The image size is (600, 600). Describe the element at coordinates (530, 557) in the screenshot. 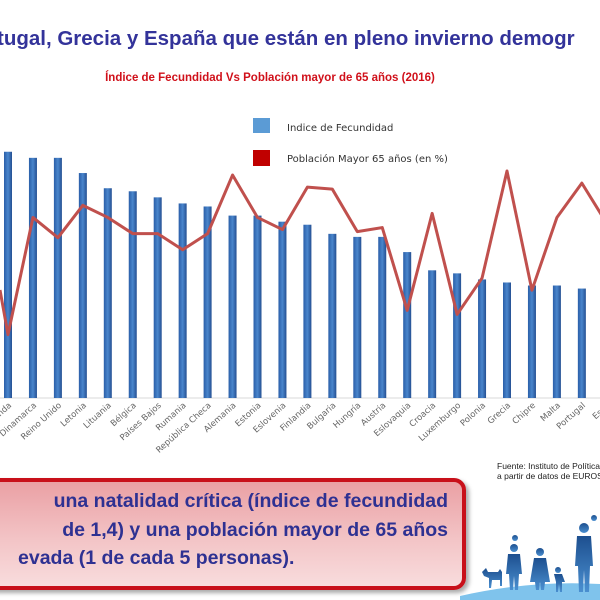

I see `family-silhouette-image` at that location.